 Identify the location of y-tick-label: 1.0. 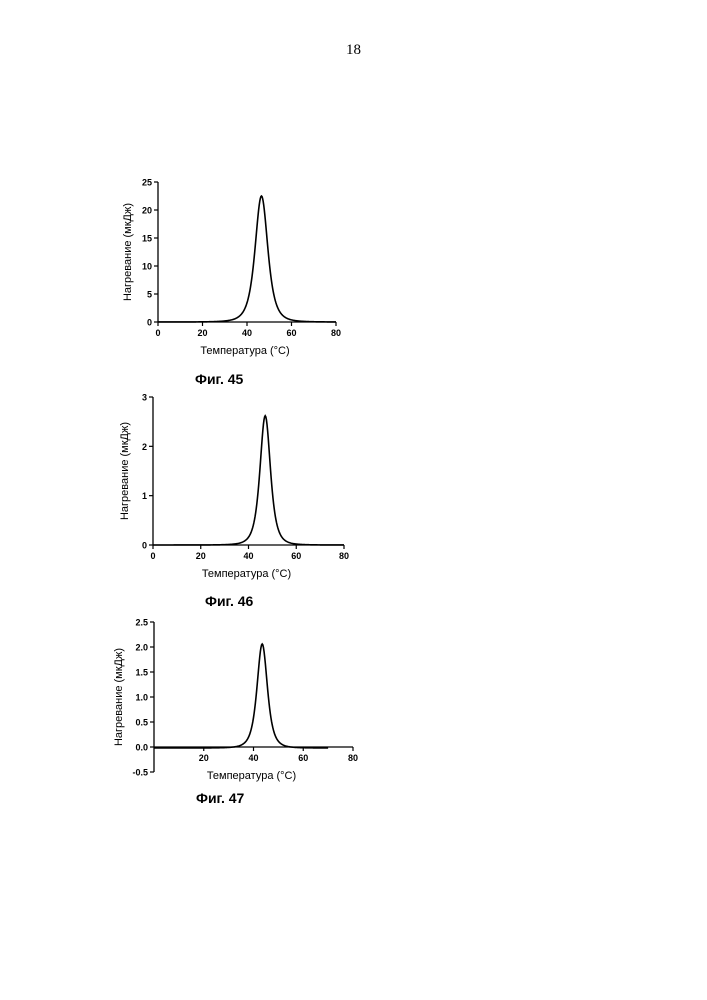
(141, 698).